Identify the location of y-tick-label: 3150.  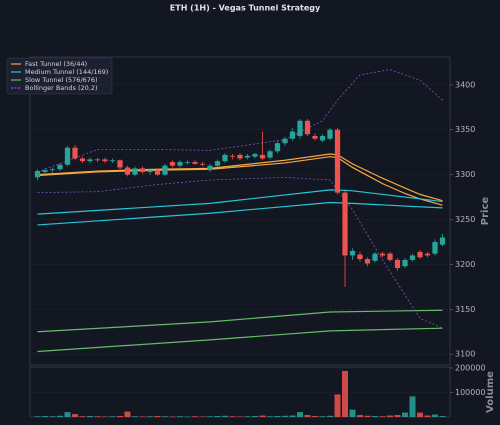
(465, 309).